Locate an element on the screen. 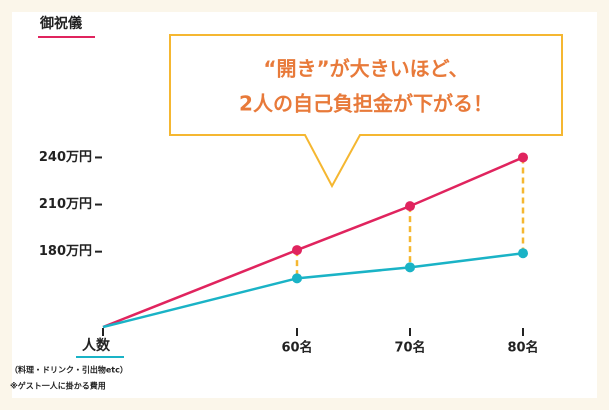 This screenshot has width=609, height=410. x-tick-label: 70名 is located at coordinates (409, 348).